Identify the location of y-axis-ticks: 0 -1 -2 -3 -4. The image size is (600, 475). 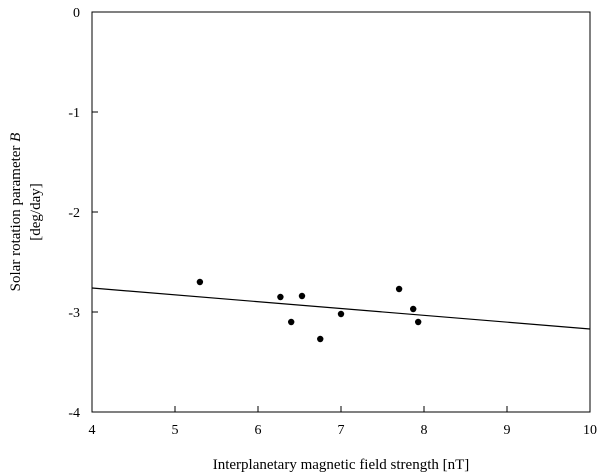
(83, 213).